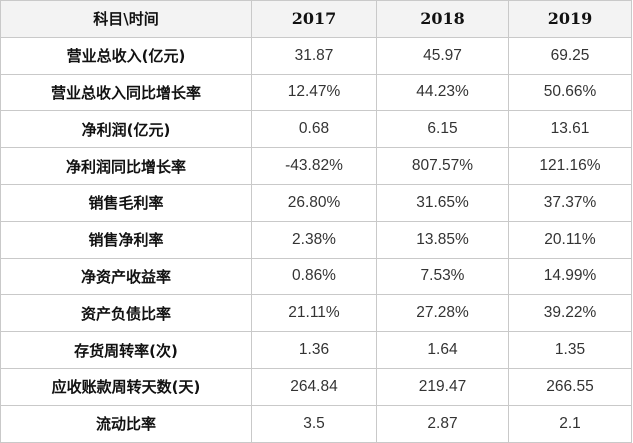 This screenshot has width=633, height=443. Describe the element at coordinates (126, 166) in the screenshot. I see `row-label: 净利润同比增长率` at that location.